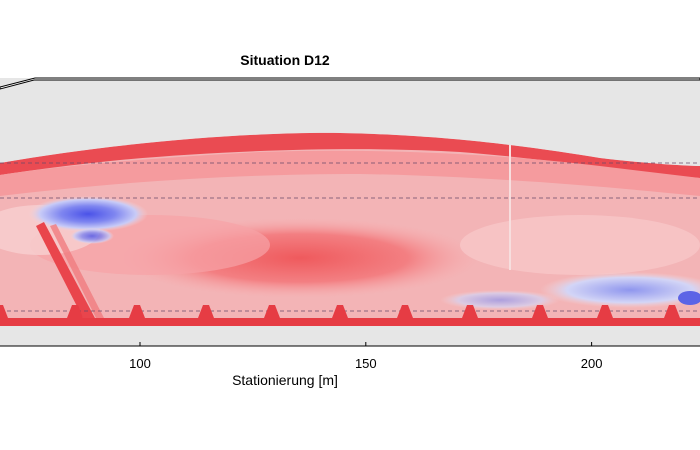 Image resolution: width=700 pixels, height=450 pixels. Describe the element at coordinates (689, 298) in the screenshot. I see `blue-zone-edge` at that location.